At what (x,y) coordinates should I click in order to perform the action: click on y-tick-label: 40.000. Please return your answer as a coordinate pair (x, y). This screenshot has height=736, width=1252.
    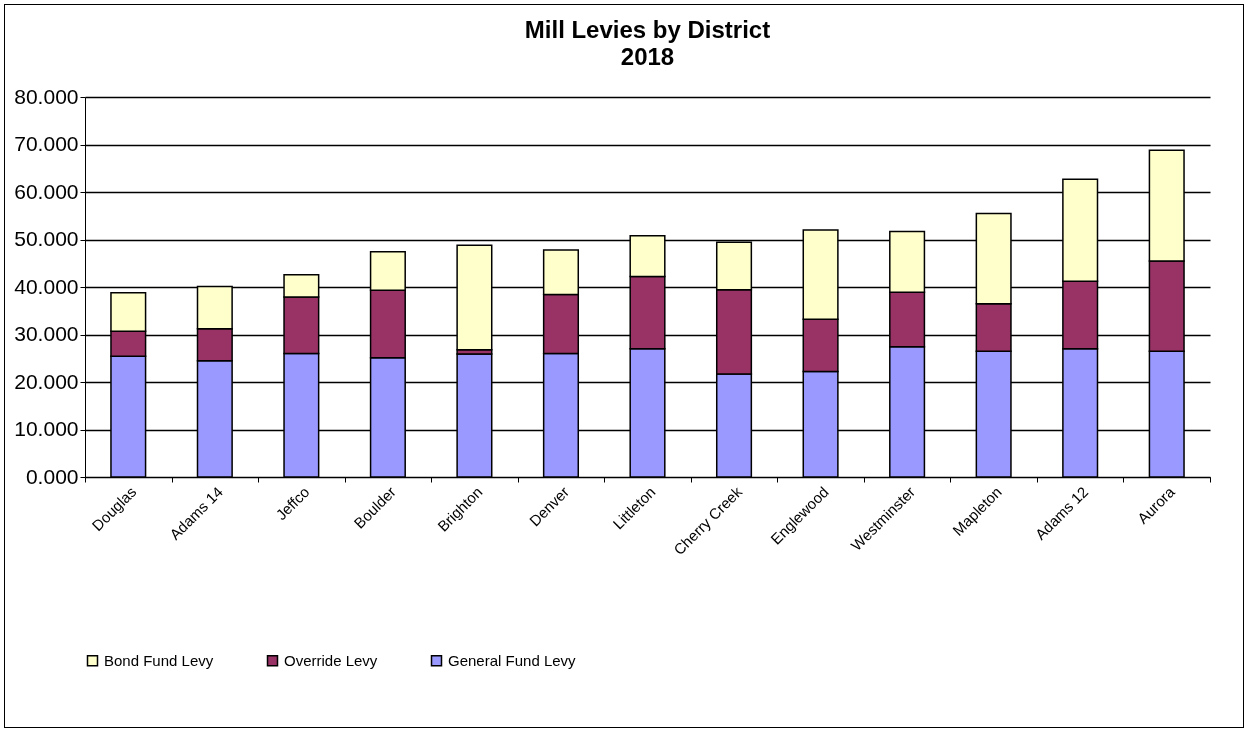
    Looking at the image, I should click on (46, 286).